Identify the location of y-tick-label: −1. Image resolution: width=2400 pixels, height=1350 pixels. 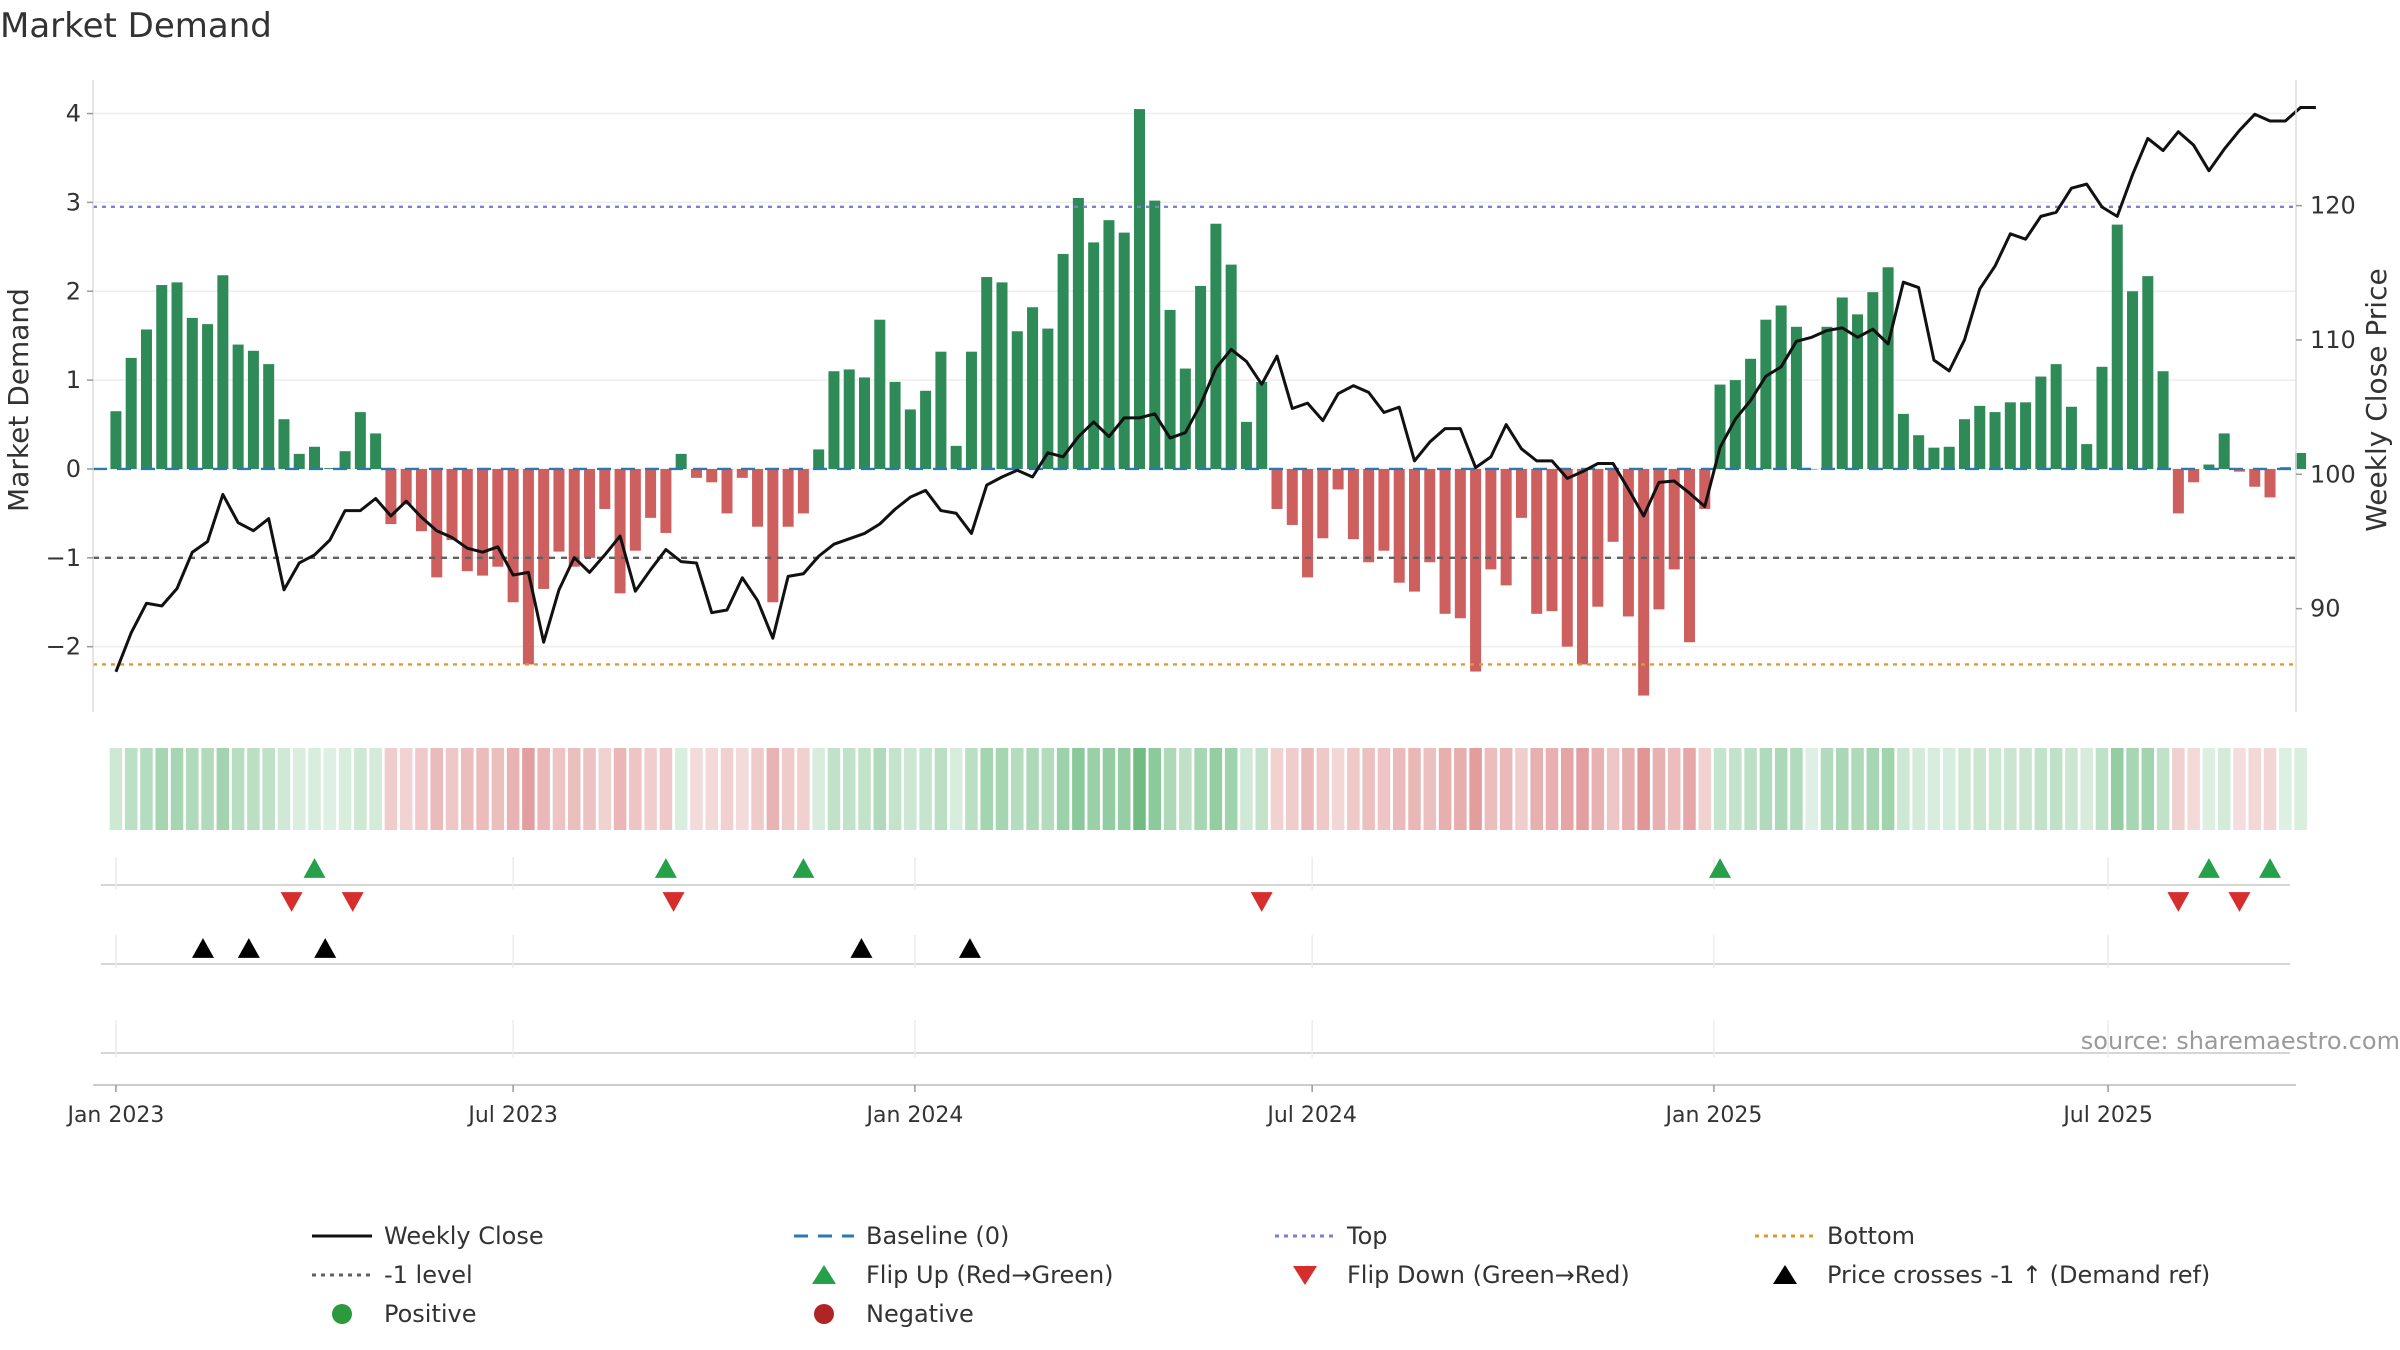
(63, 558).